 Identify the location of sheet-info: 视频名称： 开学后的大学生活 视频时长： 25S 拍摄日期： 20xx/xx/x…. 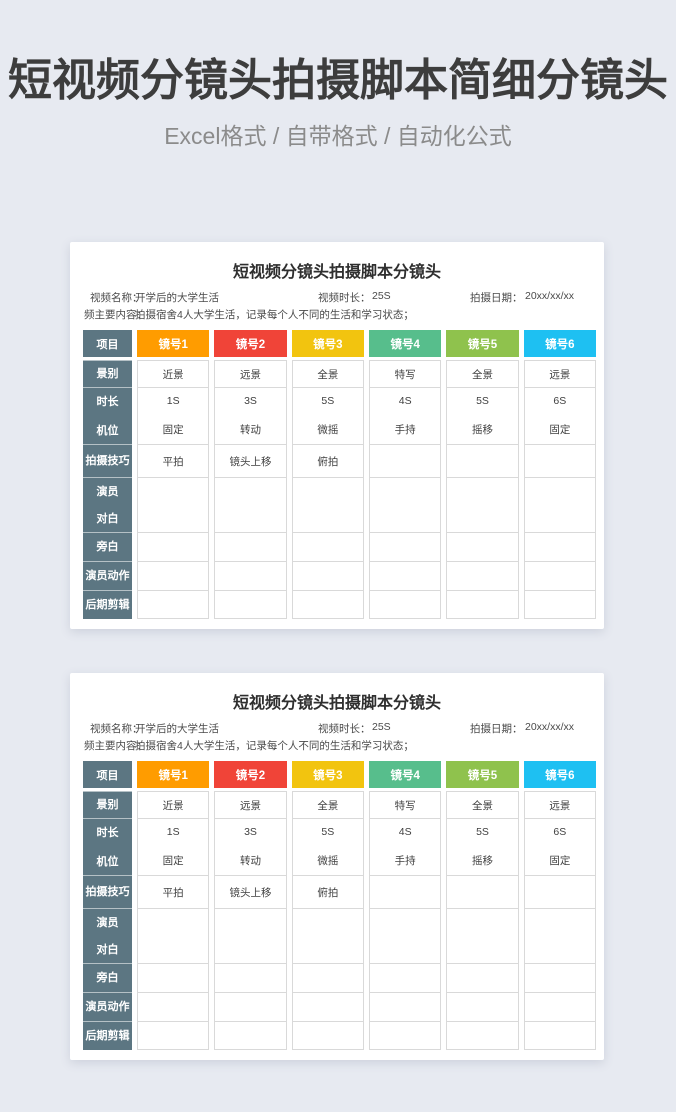
(337, 739).